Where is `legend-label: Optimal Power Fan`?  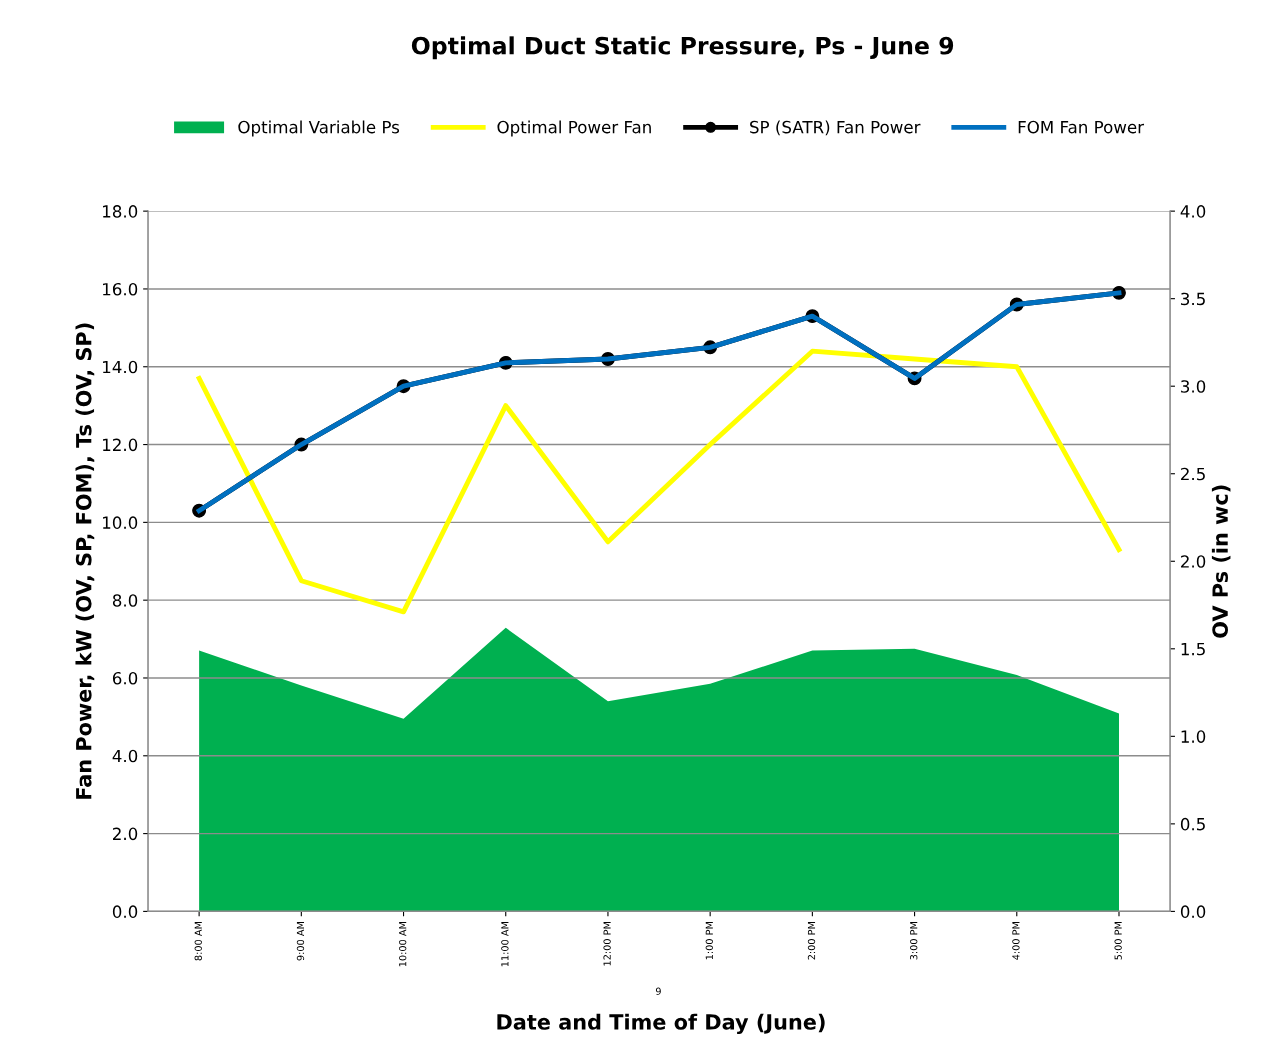 legend-label: Optimal Power Fan is located at coordinates (574, 128).